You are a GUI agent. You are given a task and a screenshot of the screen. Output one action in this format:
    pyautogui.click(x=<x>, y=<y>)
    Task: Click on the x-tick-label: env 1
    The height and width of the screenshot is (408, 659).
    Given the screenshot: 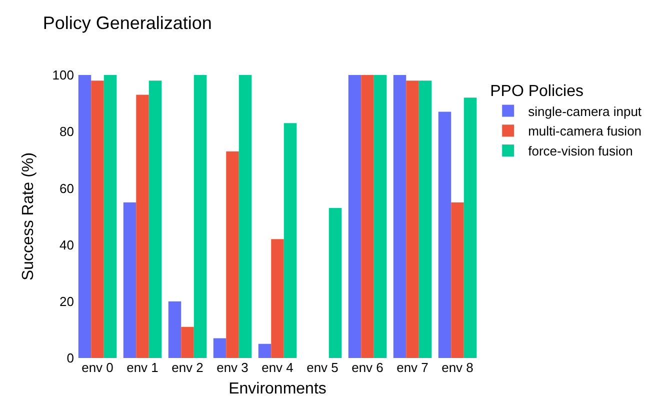 What is the action you would take?
    pyautogui.click(x=142, y=367)
    